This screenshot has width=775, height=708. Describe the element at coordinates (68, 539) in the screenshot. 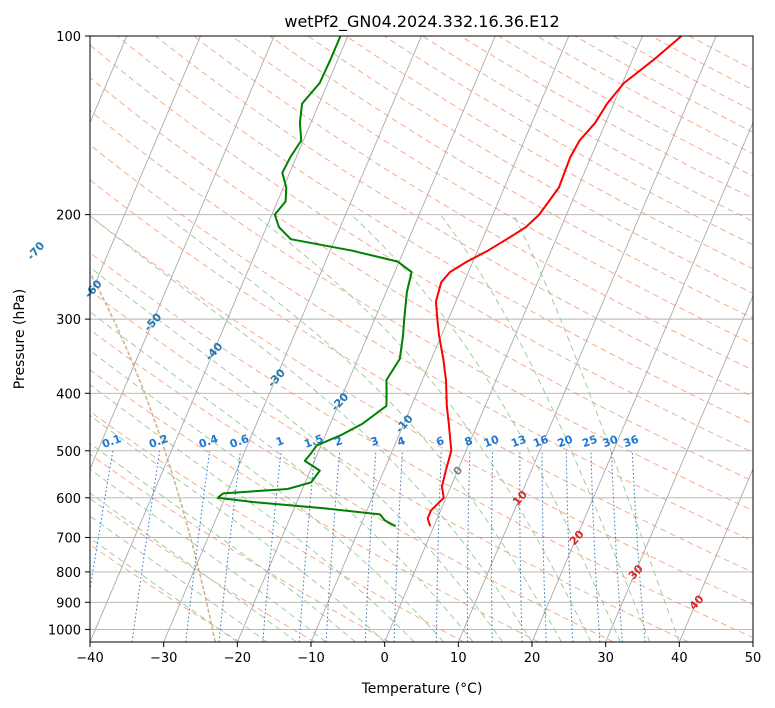

I see `y-tick-label: 700` at that location.